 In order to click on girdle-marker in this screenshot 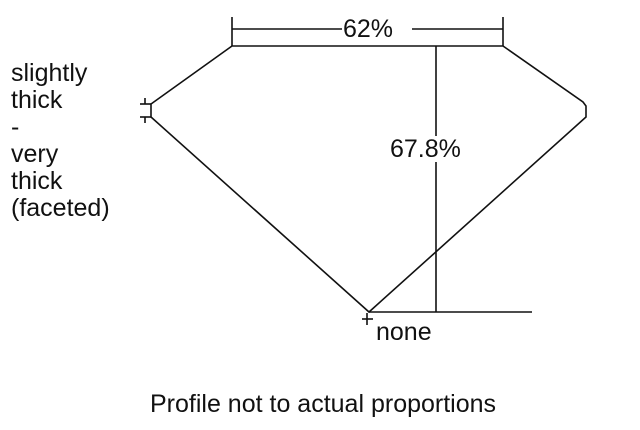, I will do `click(145, 110)`.